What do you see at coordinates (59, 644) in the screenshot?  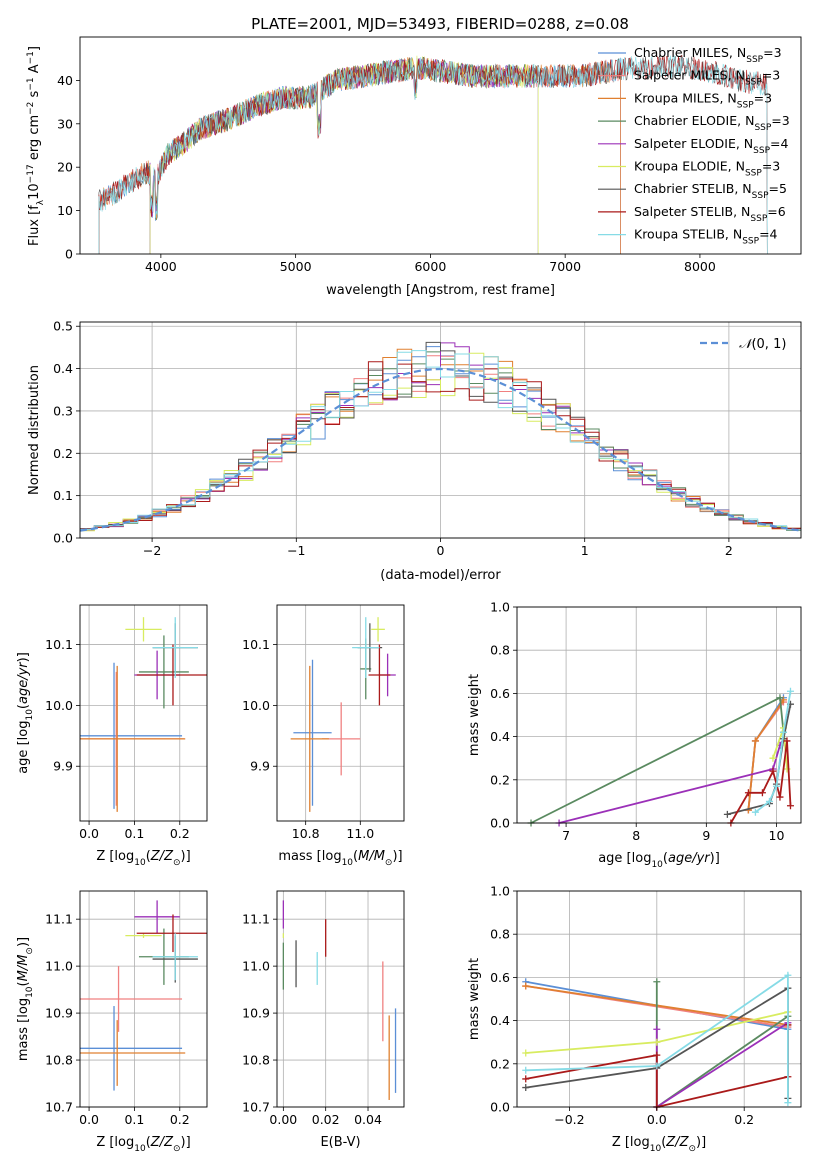 I see `y-tick-label: 10.1` at bounding box center [59, 644].